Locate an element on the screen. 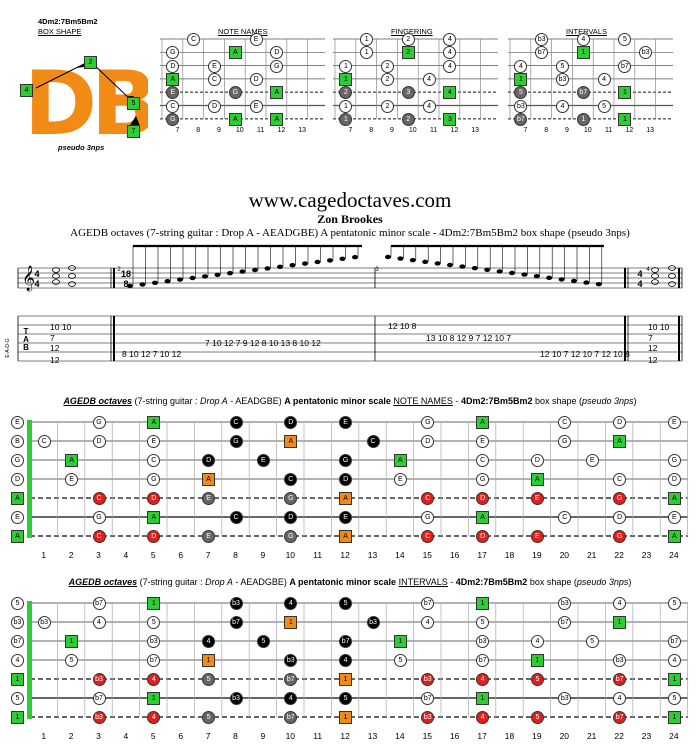  fret-number: 5 is located at coordinates (153, 736).